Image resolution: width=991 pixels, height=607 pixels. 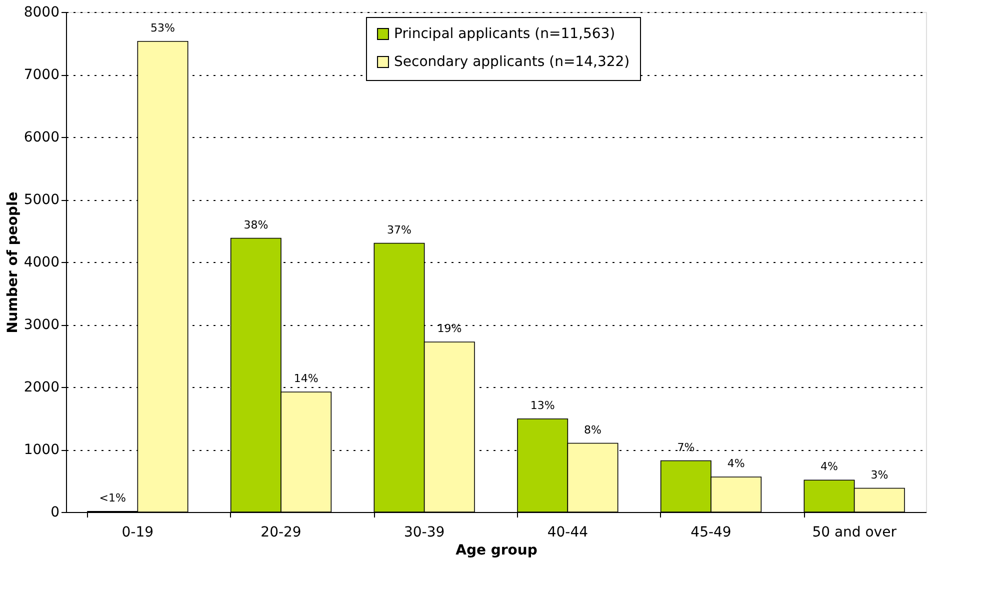 What do you see at coordinates (879, 475) in the screenshot?
I see `annotation: 3%` at bounding box center [879, 475].